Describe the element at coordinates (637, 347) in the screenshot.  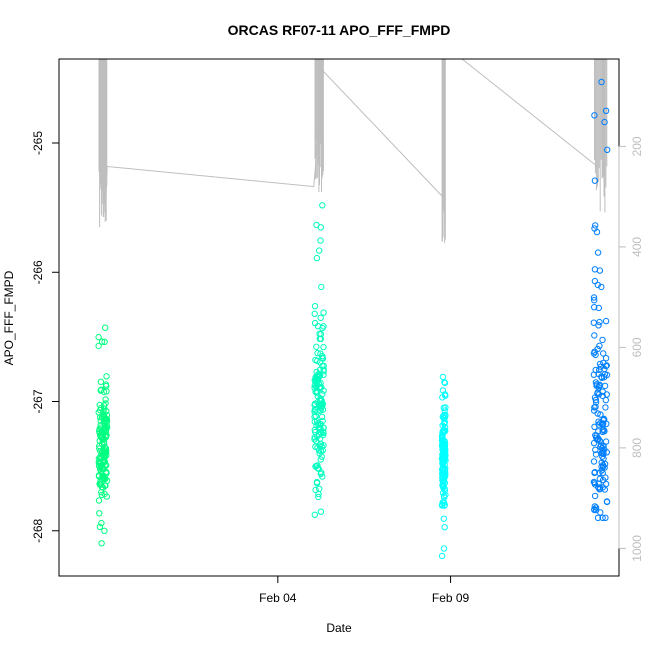
I see `y2-tick-label: 600` at that location.